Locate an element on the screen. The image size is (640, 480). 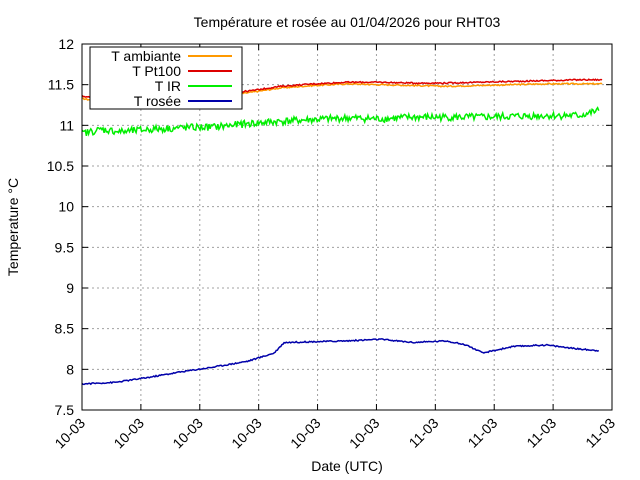
legend-label: T IR is located at coordinates (168, 86).